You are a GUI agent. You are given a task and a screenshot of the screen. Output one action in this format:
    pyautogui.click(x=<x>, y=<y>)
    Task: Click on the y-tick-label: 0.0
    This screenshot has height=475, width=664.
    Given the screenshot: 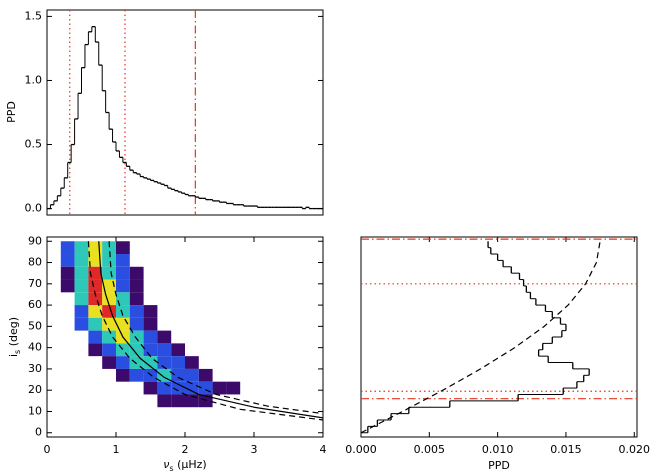 What is the action you would take?
    pyautogui.click(x=34, y=208)
    